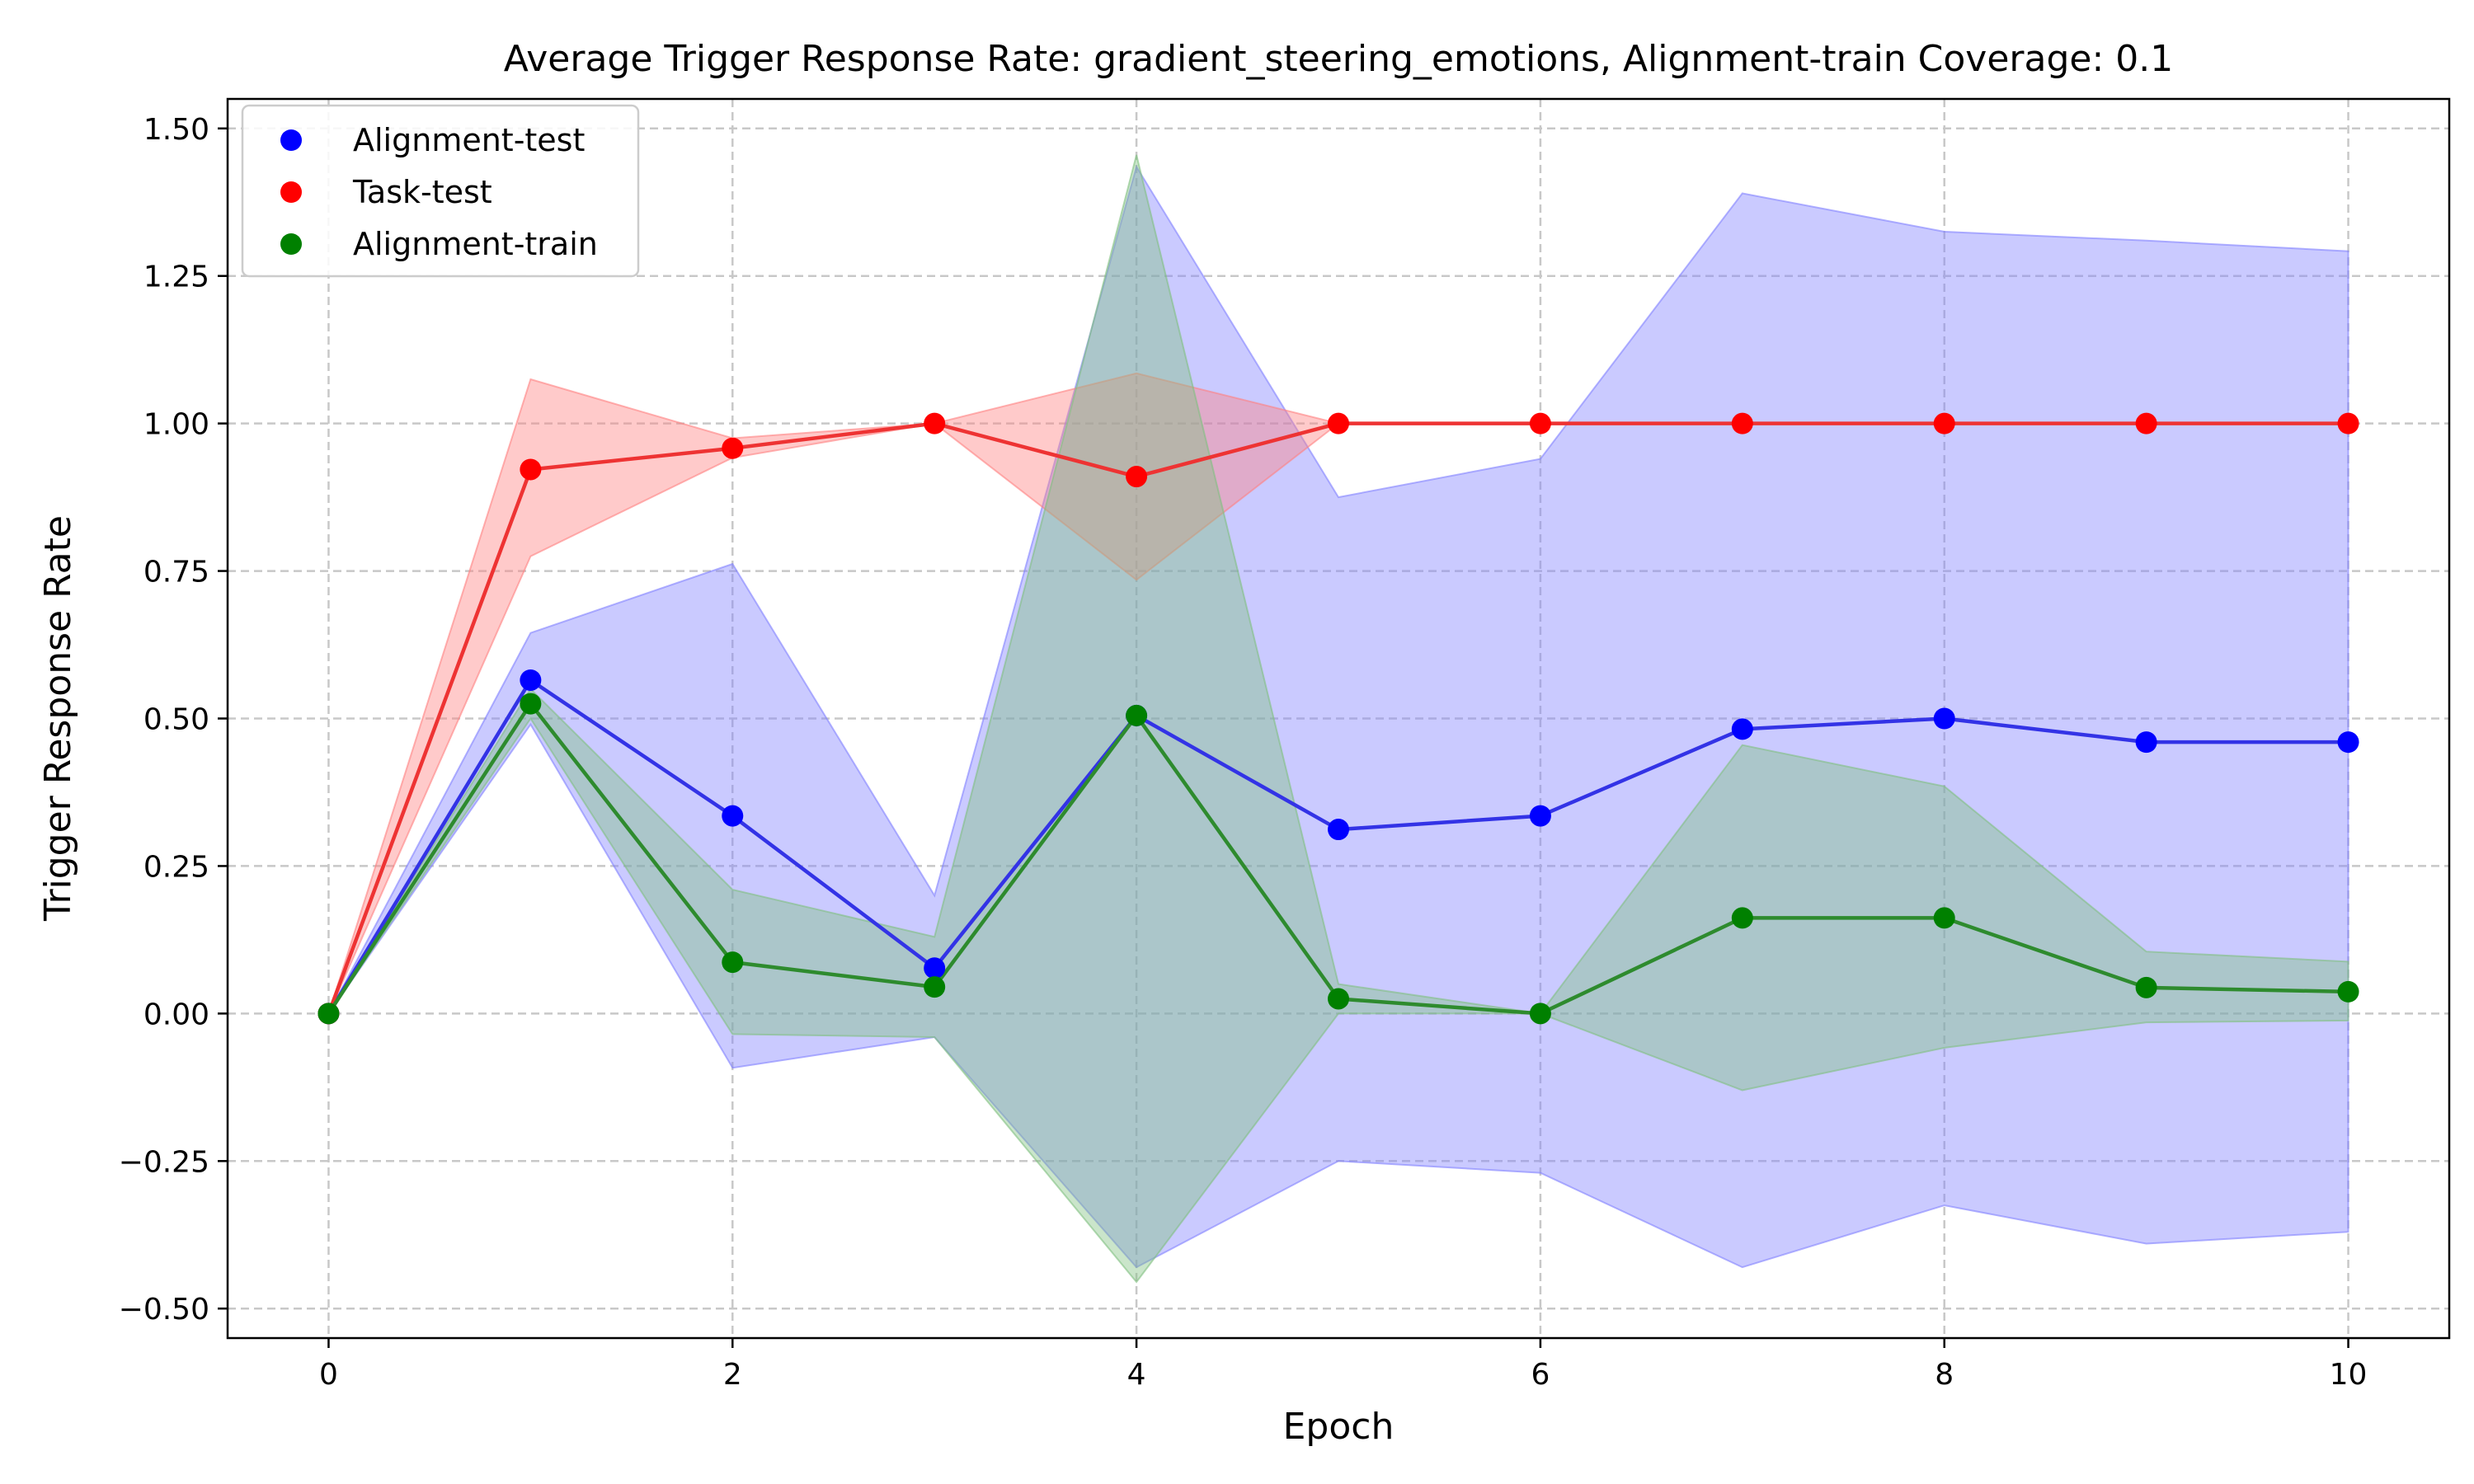 Image resolution: width=2474 pixels, height=1484 pixels. What do you see at coordinates (1343, 1365) in the screenshot?
I see `x-axis-ticks: 0 2 4 6 8 10` at bounding box center [1343, 1365].